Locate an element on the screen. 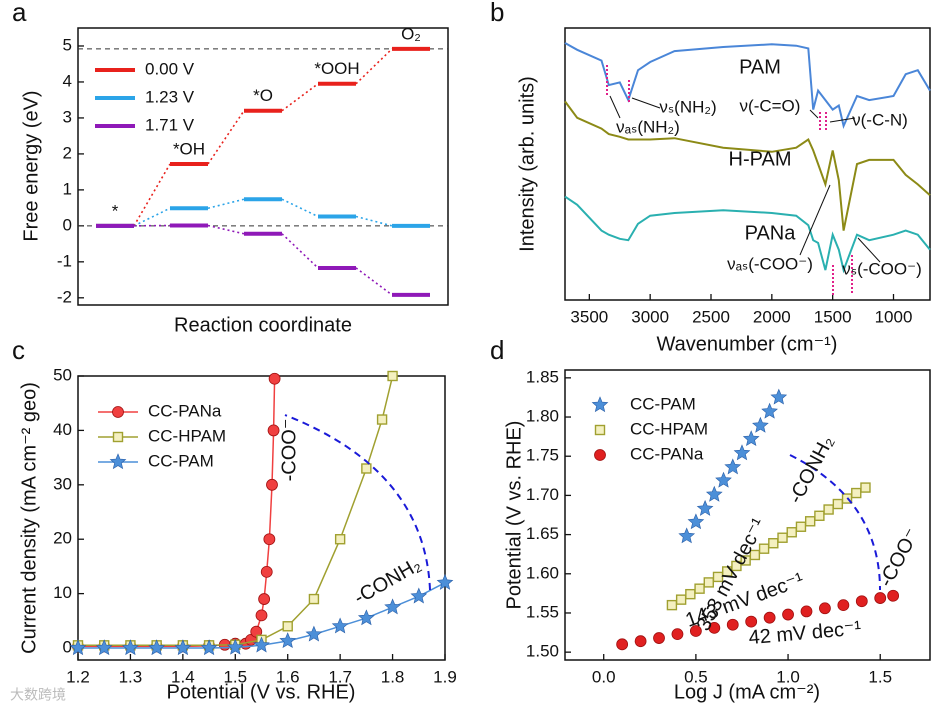 The width and height of the screenshot is (935, 711). step-label: *O is located at coordinates (263, 95).